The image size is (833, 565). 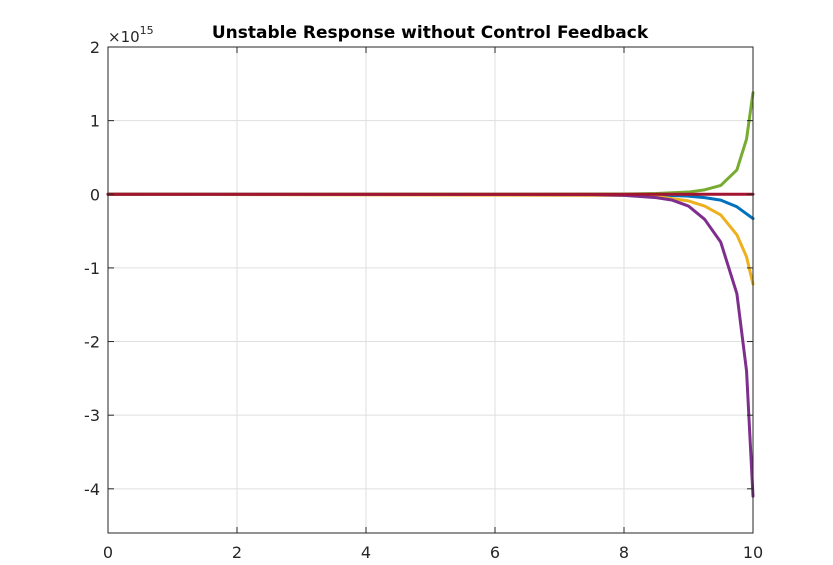 What do you see at coordinates (147, 30) in the screenshot?
I see `y-multiplier-exponent: 15` at bounding box center [147, 30].